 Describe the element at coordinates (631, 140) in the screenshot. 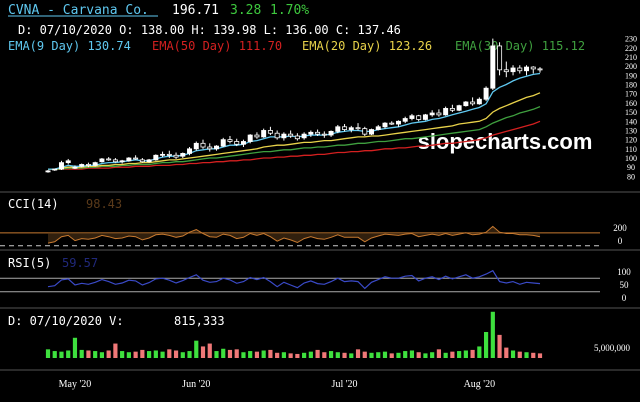

I see `price-tick: 120` at that location.